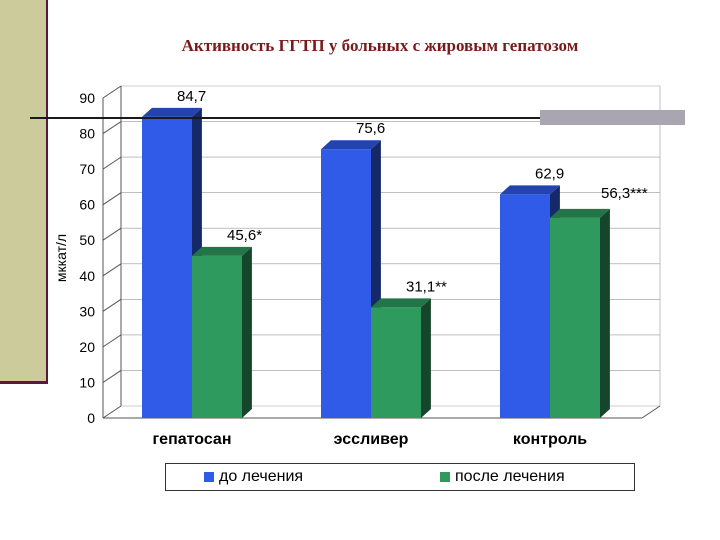  What do you see at coordinates (624, 193) in the screenshot?
I see `data-label: 56,3***` at bounding box center [624, 193].